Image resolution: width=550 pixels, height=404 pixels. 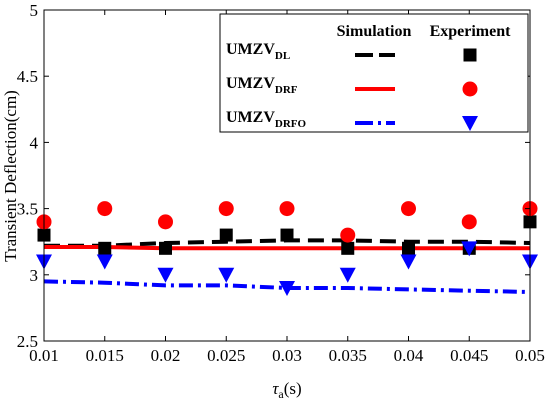 I want to click on x-tick-label: 0.025, so click(x=226, y=355).